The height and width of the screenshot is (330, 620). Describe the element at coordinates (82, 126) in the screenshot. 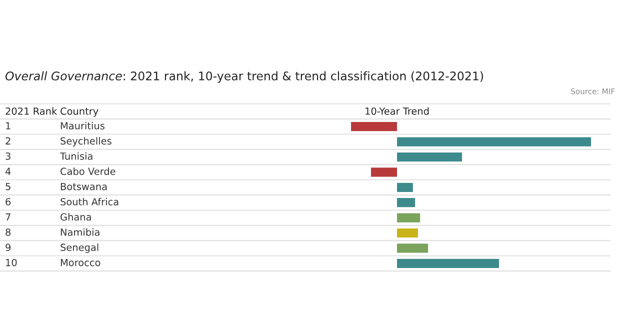

I see `y-tick-label: Mauritius` at that location.